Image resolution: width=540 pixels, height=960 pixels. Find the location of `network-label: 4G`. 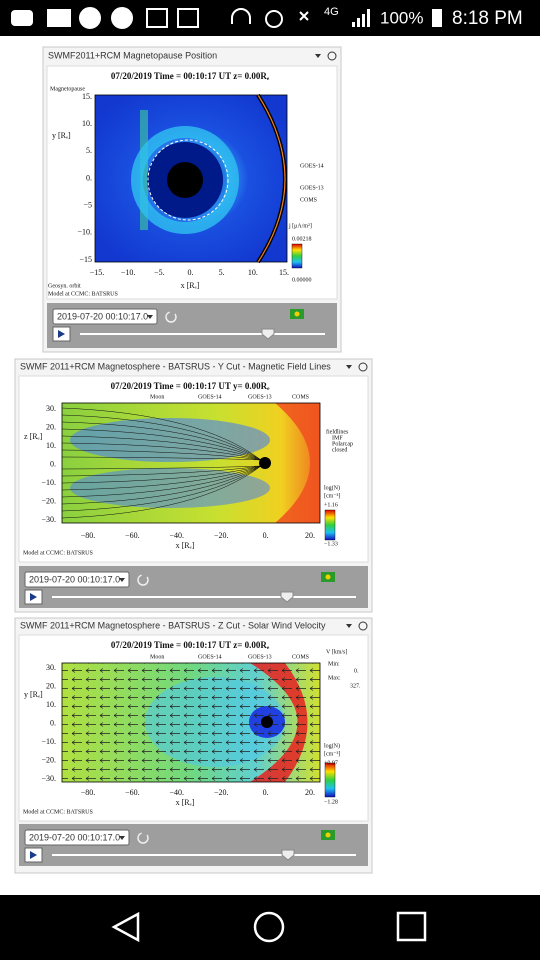

network-label: 4G is located at coordinates (331, 12).